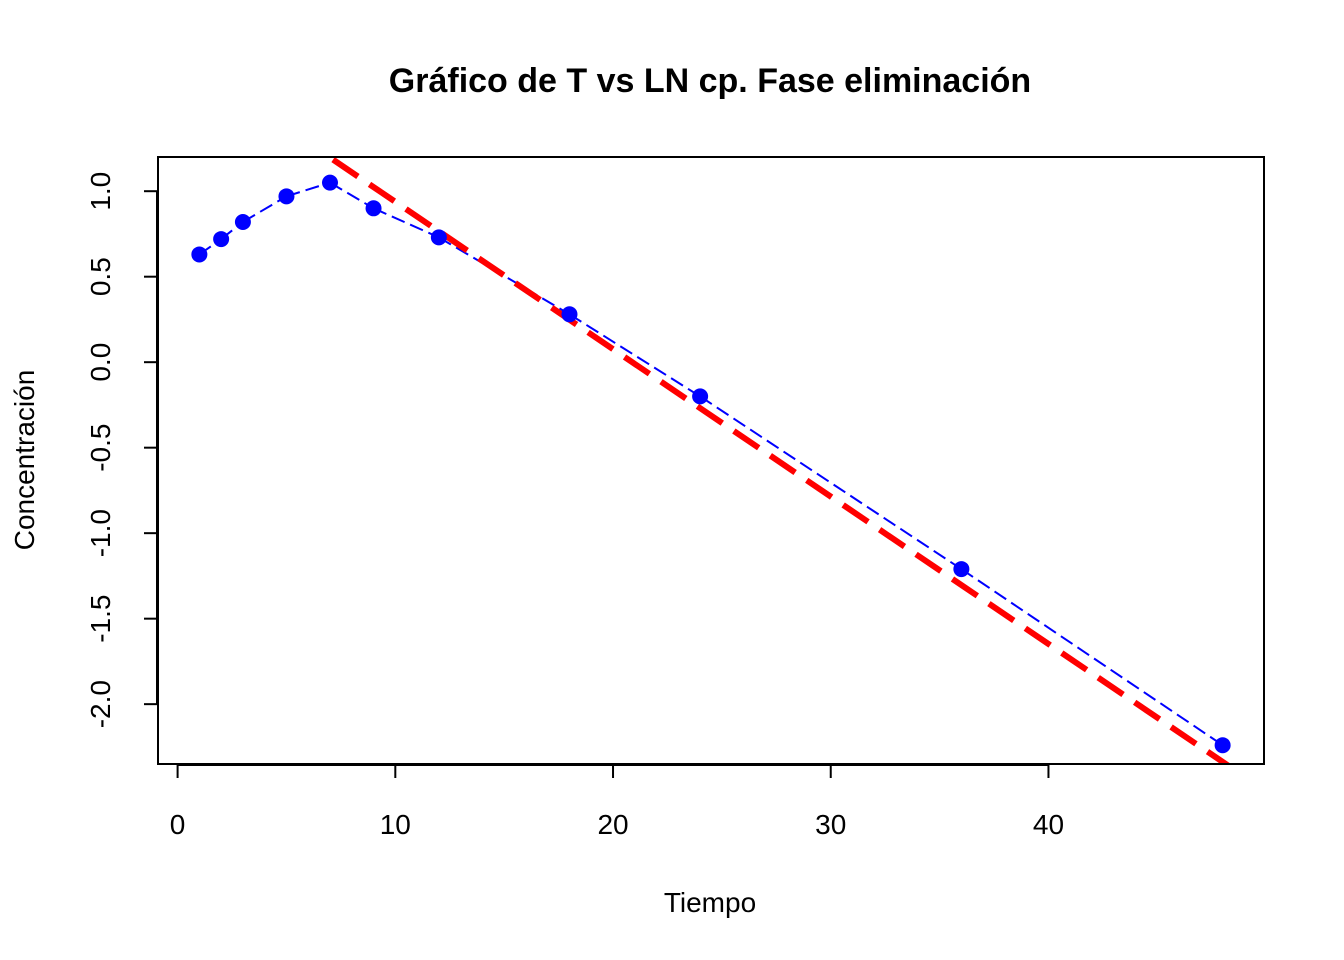  What do you see at coordinates (100, 619) in the screenshot?
I see `y-tick-label: -1.5` at bounding box center [100, 619].